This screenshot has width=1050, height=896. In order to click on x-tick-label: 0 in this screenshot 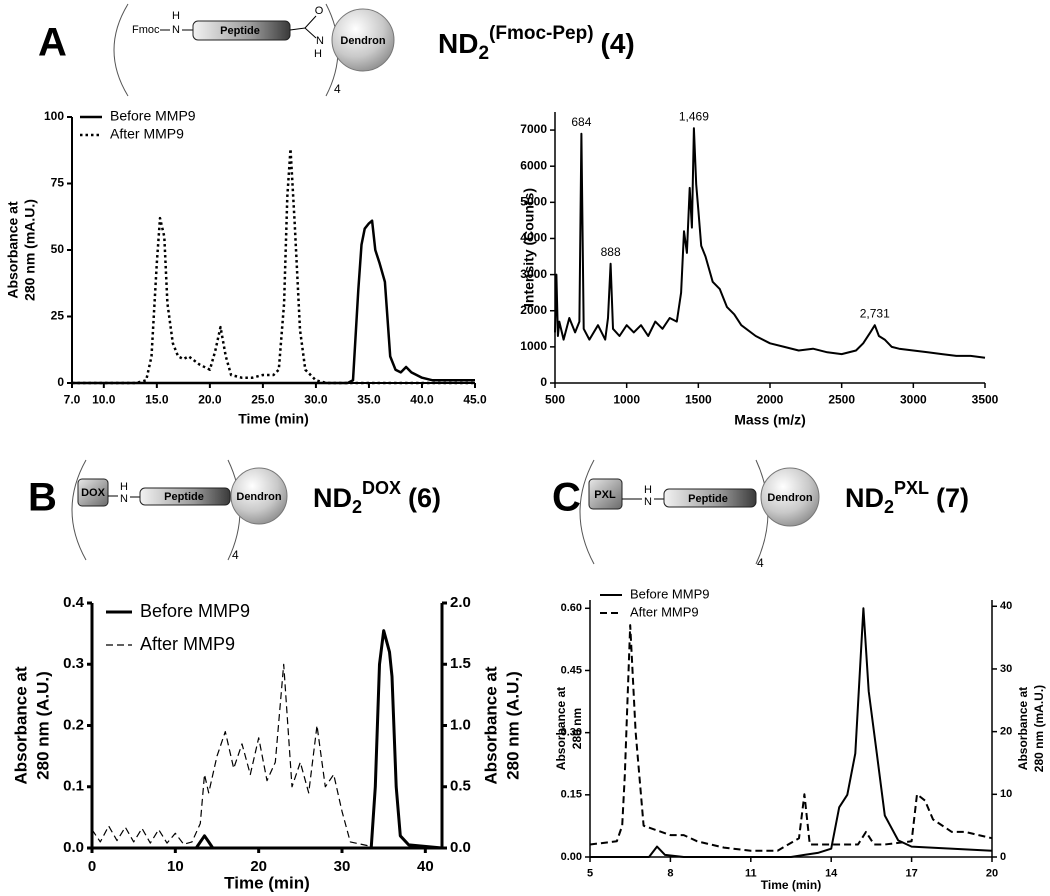, I will do `click(92, 866)`.